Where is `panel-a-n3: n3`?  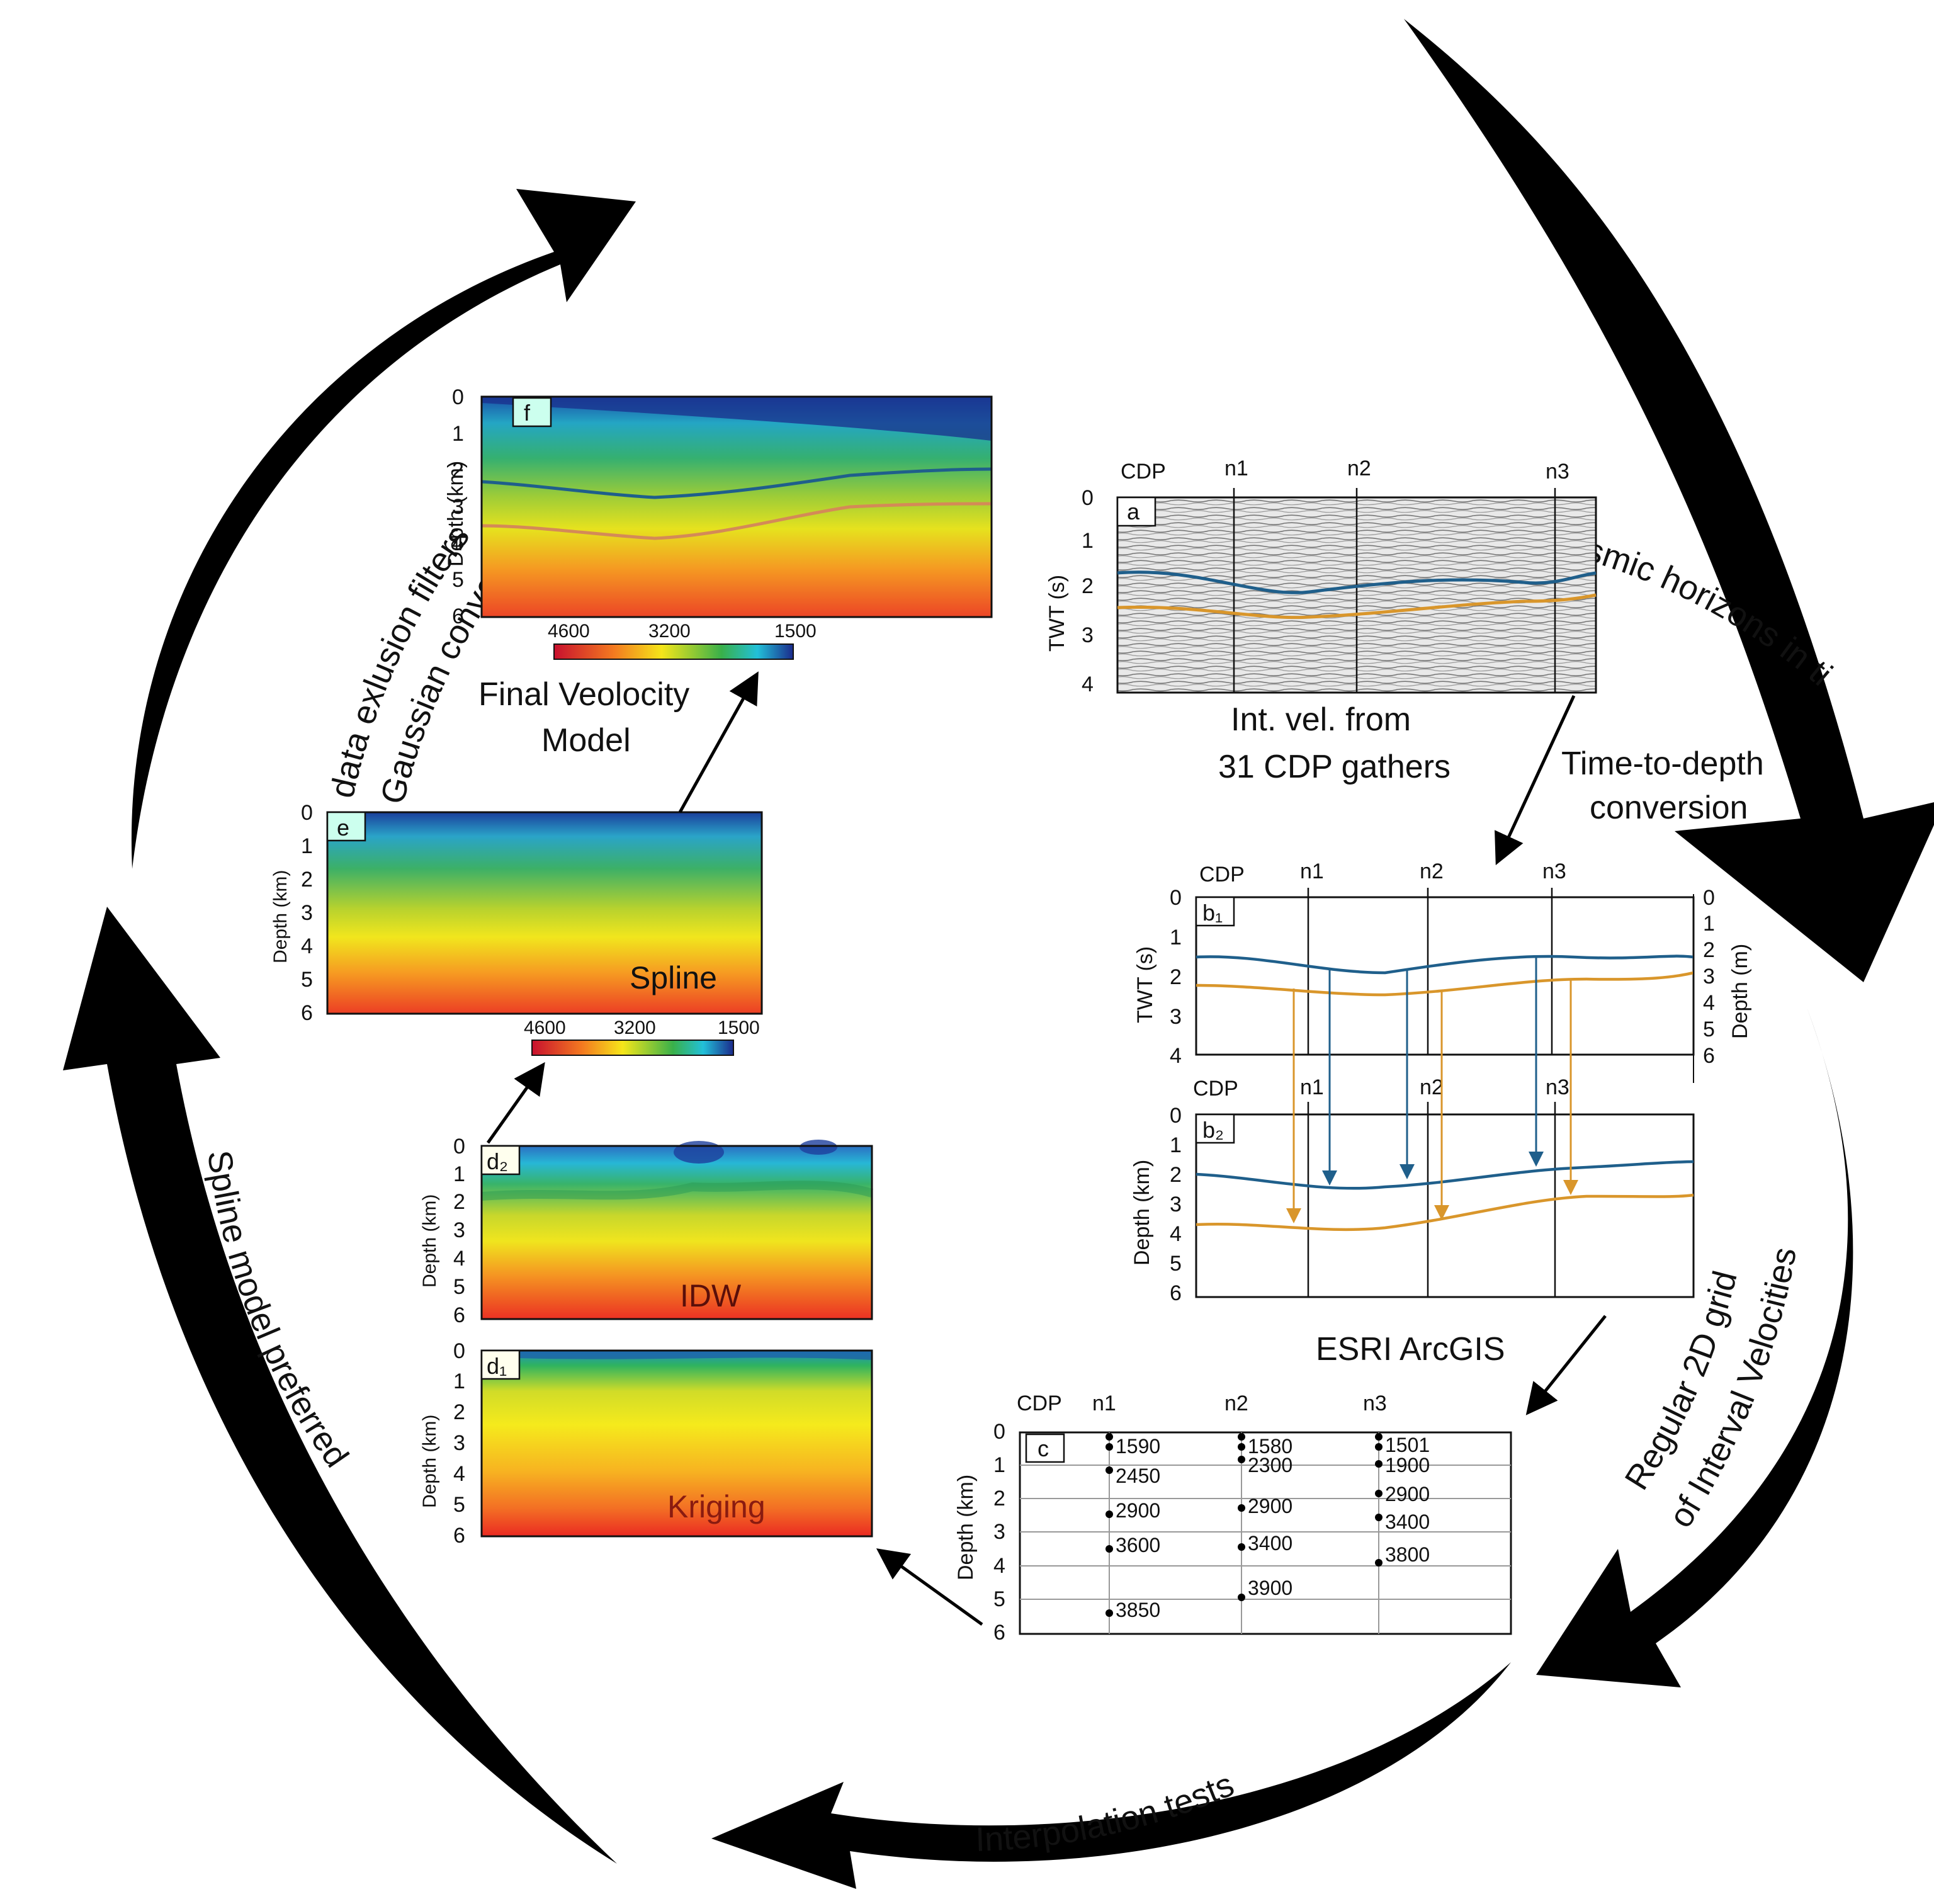 panel-a-n3: n3 is located at coordinates (1557, 472).